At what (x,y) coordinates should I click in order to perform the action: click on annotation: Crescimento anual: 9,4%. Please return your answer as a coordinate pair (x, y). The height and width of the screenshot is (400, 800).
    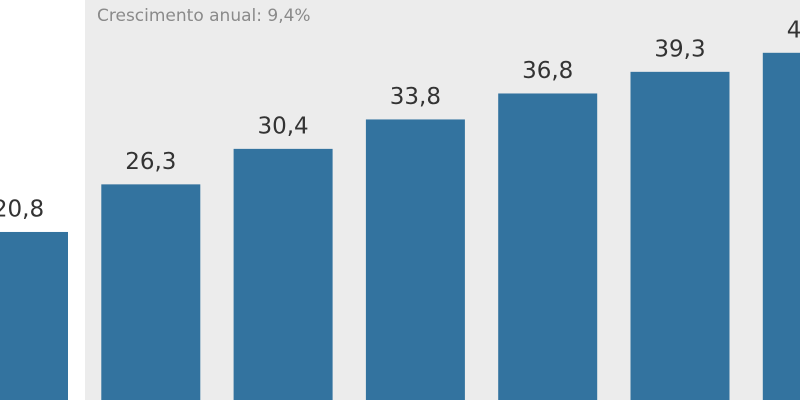
    Looking at the image, I should click on (204, 16).